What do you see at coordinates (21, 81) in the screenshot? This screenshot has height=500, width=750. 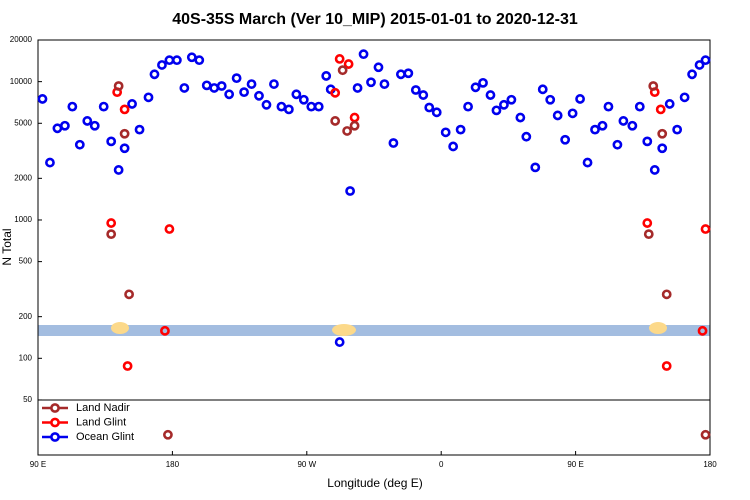 I see `y-tick-label: 10000` at bounding box center [21, 81].